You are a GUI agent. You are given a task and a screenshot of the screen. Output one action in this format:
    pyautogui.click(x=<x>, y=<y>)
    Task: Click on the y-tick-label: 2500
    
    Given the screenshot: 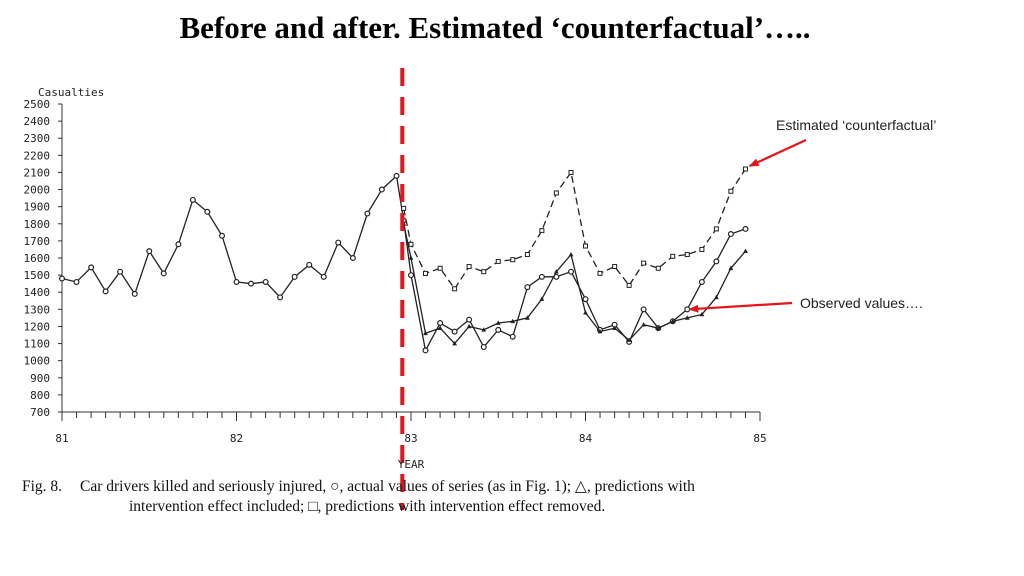 What is the action you would take?
    pyautogui.click(x=37, y=104)
    